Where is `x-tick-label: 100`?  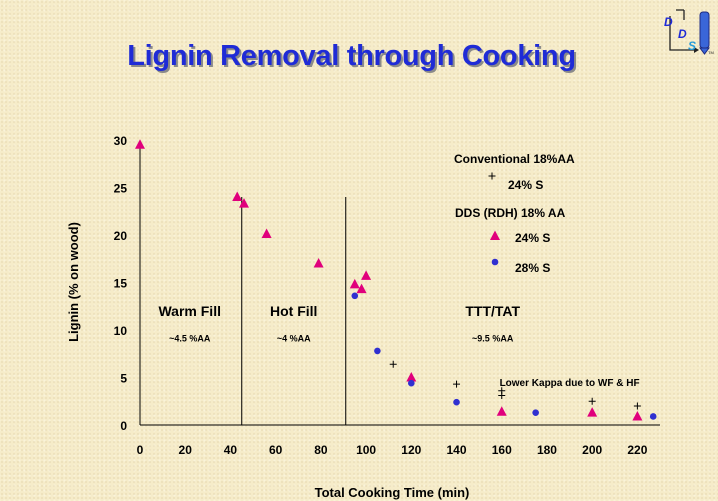 x-tick-label: 100 is located at coordinates (366, 450).